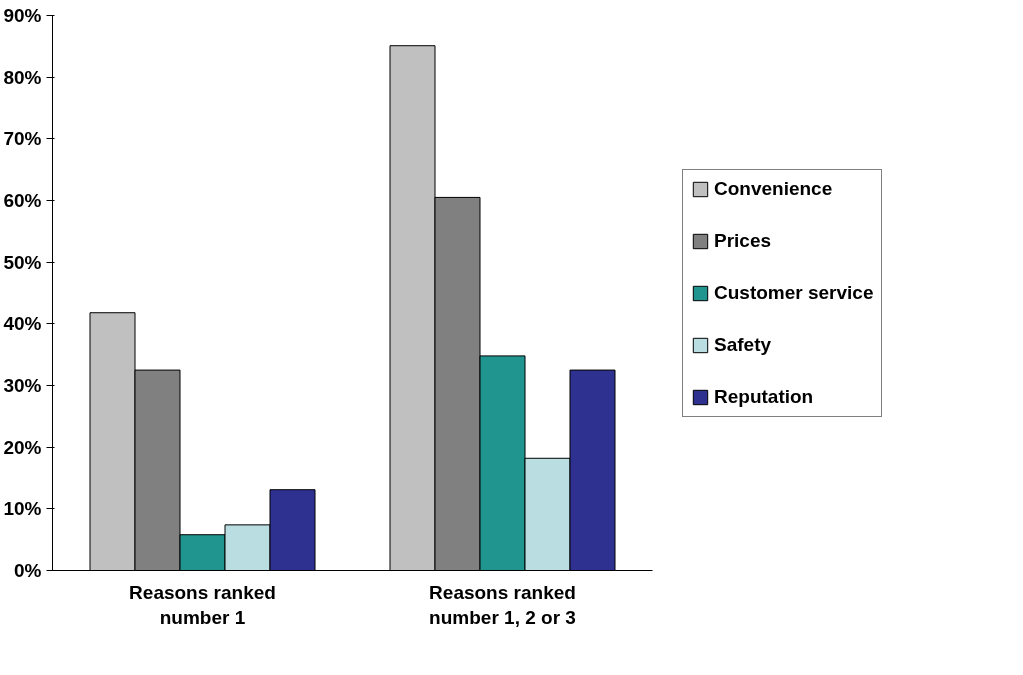 The height and width of the screenshot is (675, 1023). What do you see at coordinates (28, 570) in the screenshot?
I see `y-tick-label: 0%` at bounding box center [28, 570].